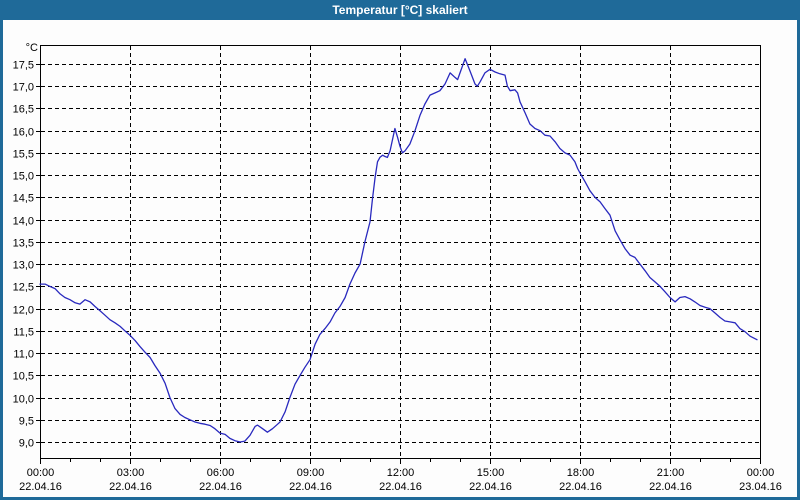 This screenshot has width=800, height=500. What do you see at coordinates (131, 473) in the screenshot?
I see `x-time-label: 03:00` at bounding box center [131, 473].